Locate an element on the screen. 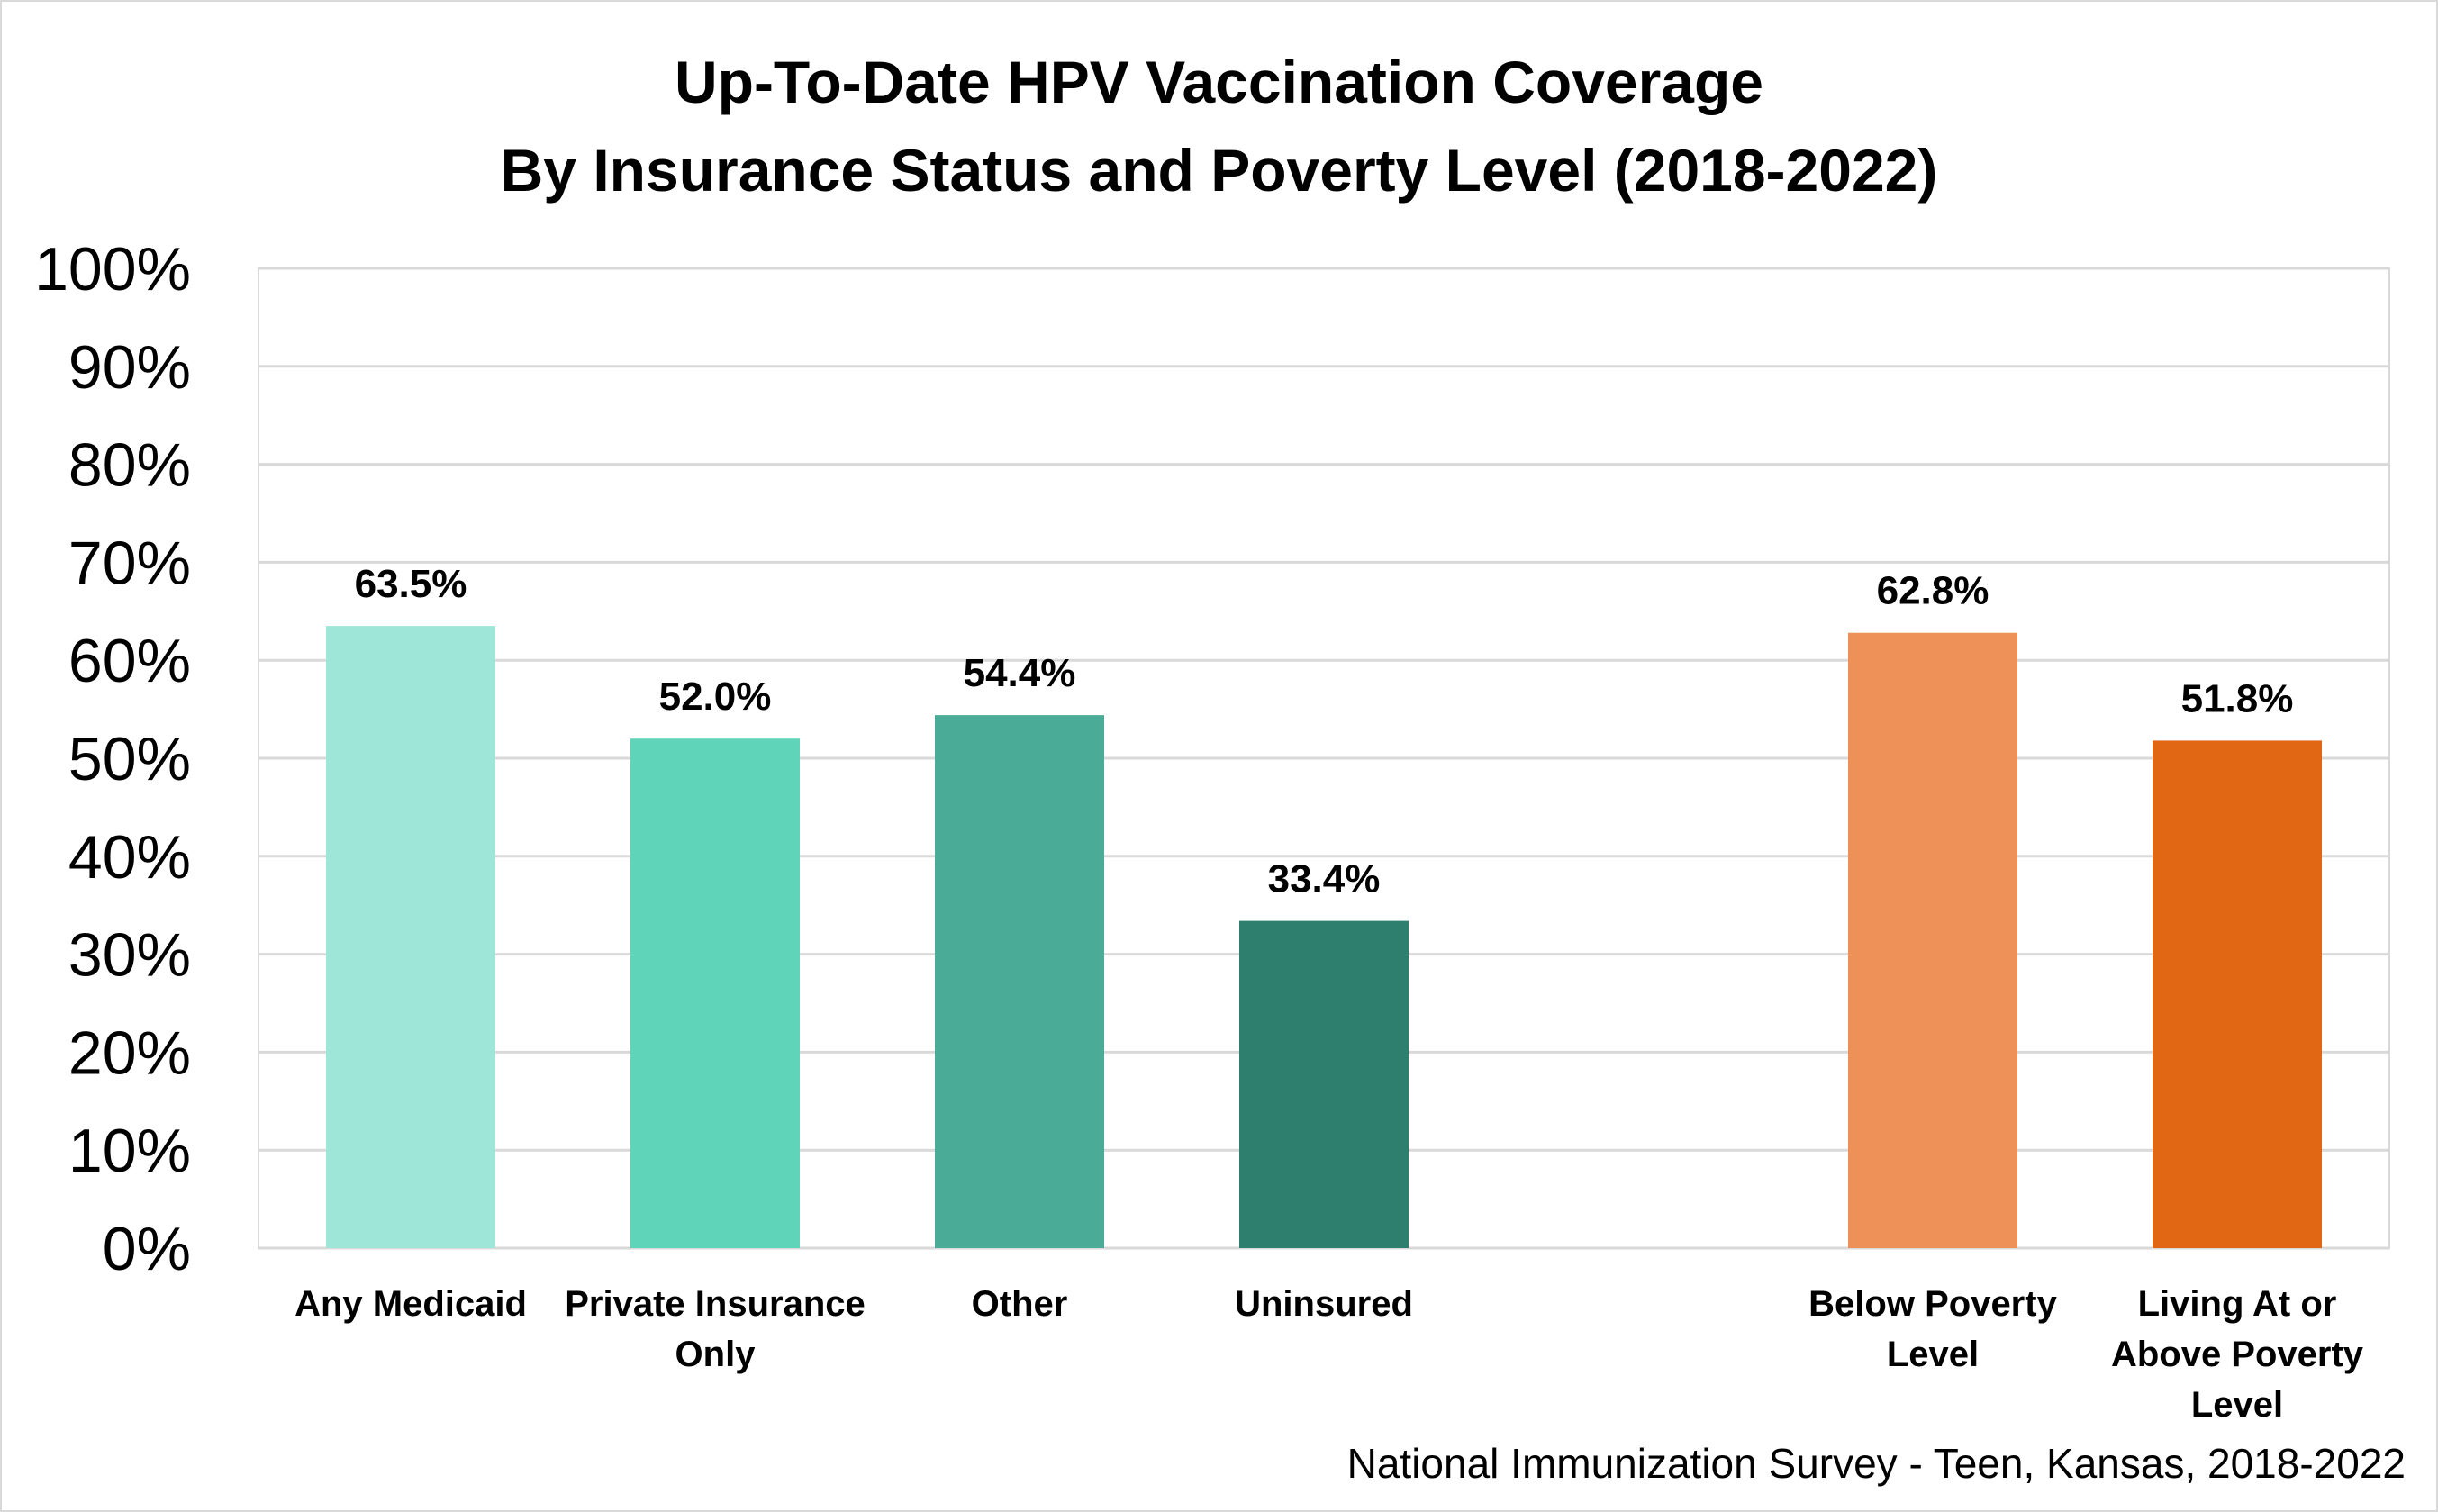  y-tick-label: 90% is located at coordinates (129, 367).